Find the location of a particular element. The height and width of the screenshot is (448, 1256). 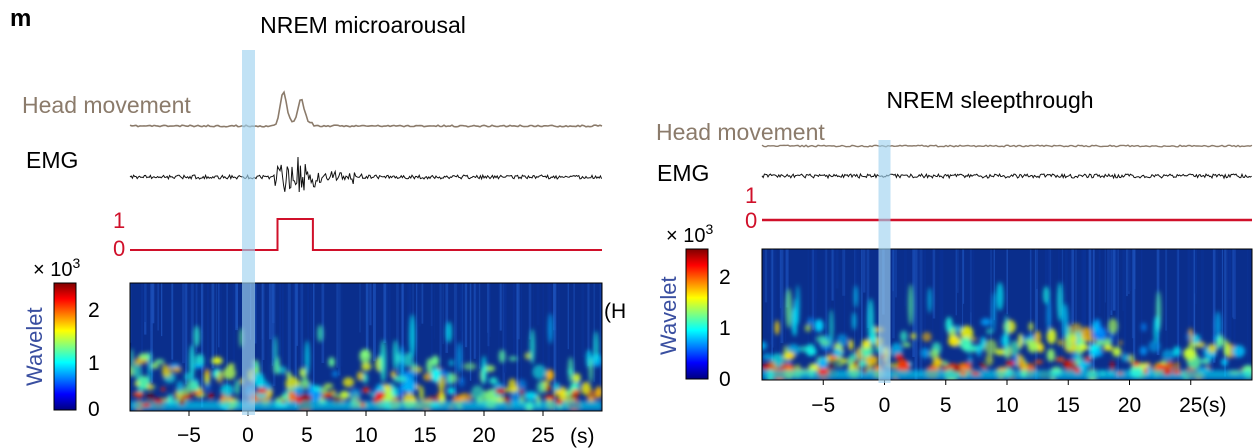

state-trace is located at coordinates (366, 234).